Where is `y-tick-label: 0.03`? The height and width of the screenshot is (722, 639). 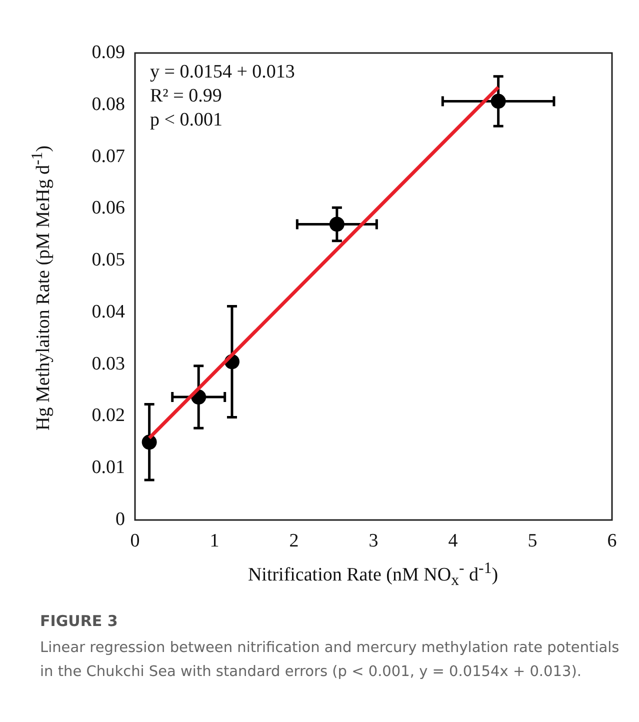
y-tick-label: 0.03 is located at coordinates (108, 363).